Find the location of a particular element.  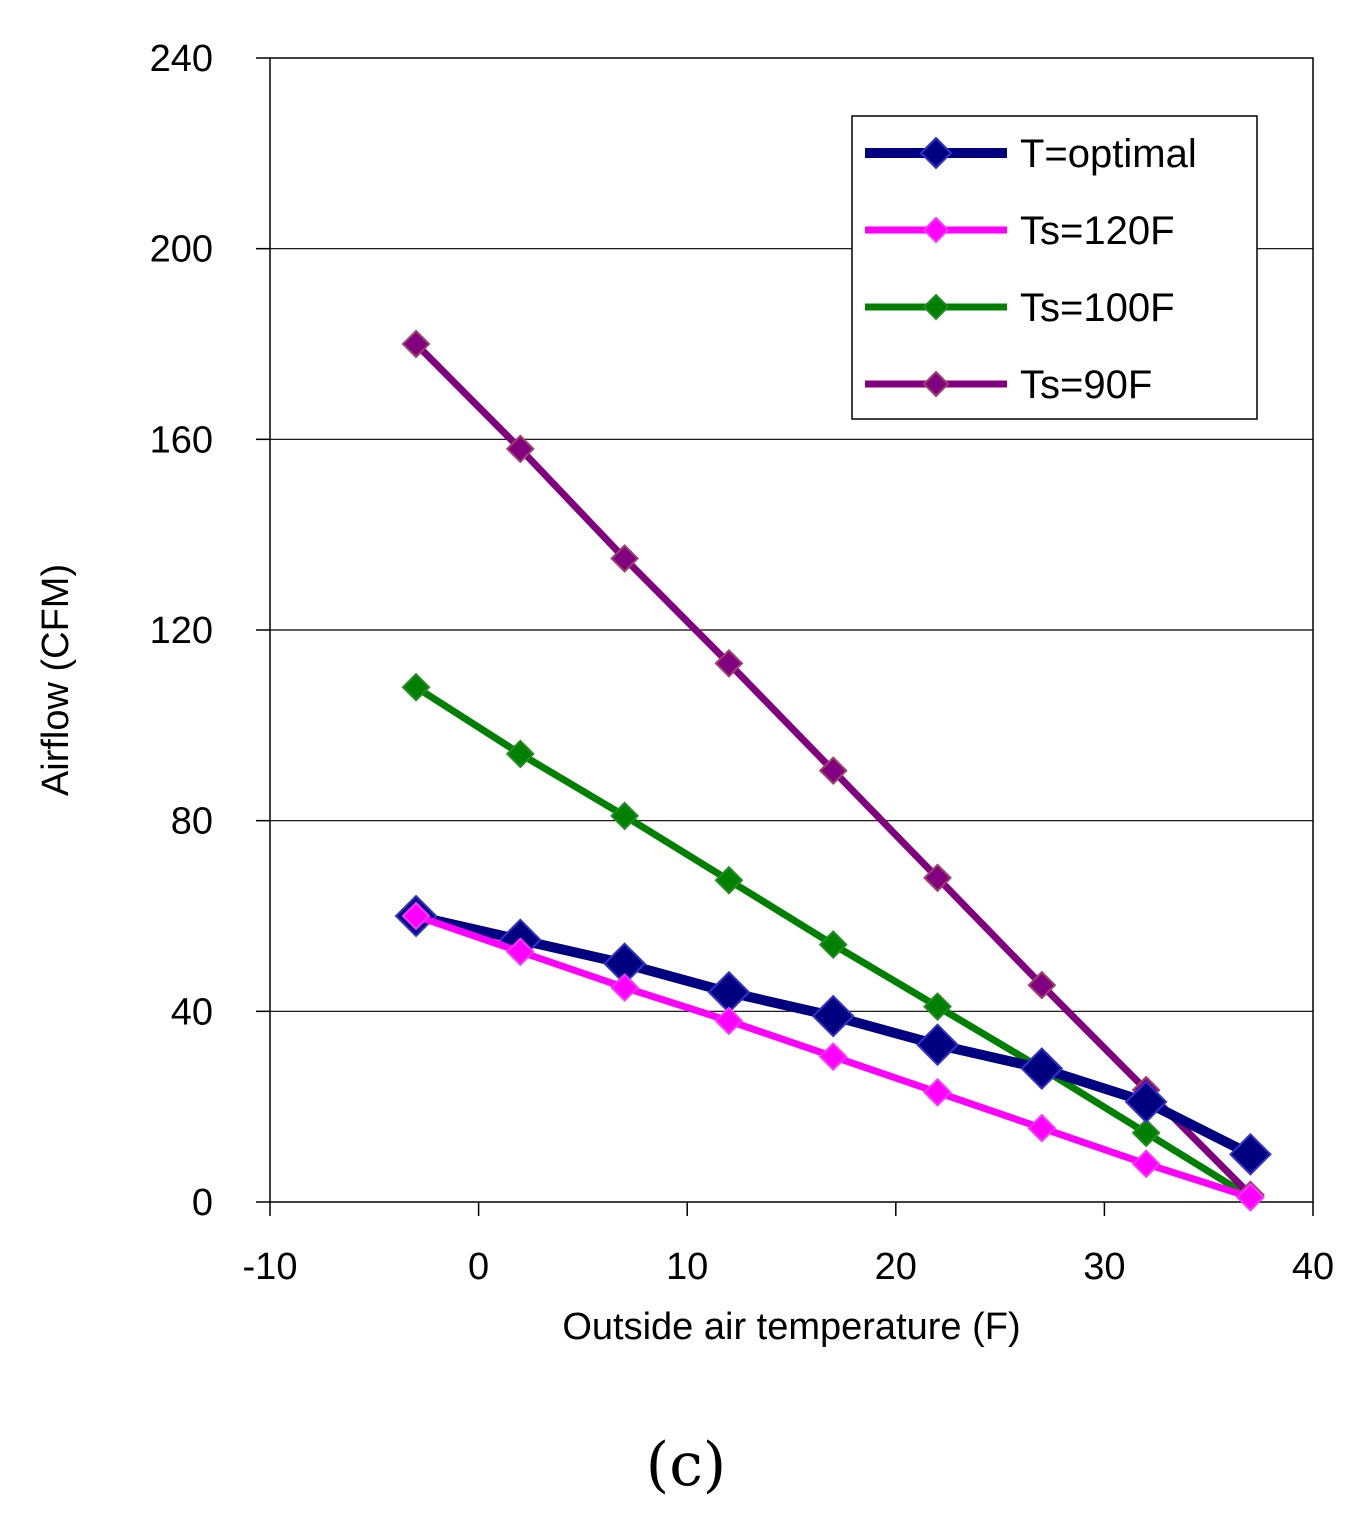

x-axis-title: Outside air temperature (F) is located at coordinates (791, 1327).